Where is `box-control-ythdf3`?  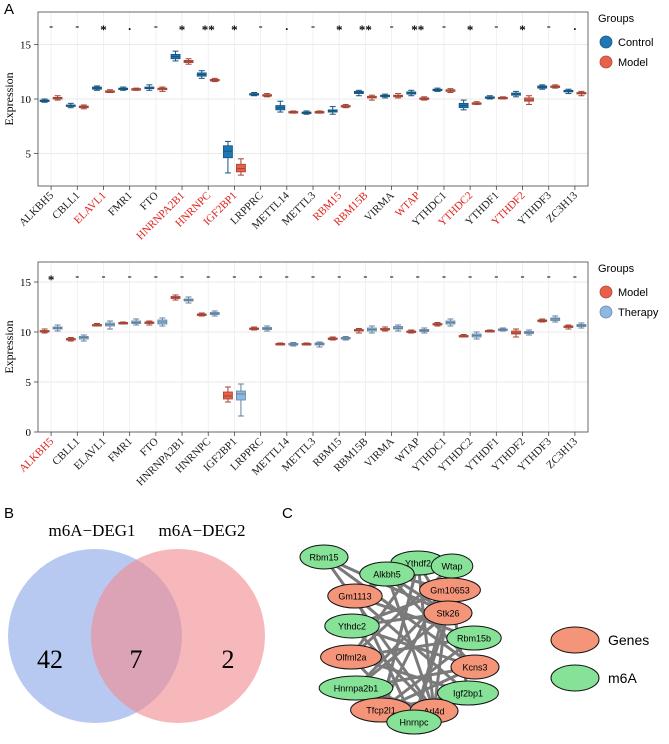 box-control-ythdf3 is located at coordinates (542, 87).